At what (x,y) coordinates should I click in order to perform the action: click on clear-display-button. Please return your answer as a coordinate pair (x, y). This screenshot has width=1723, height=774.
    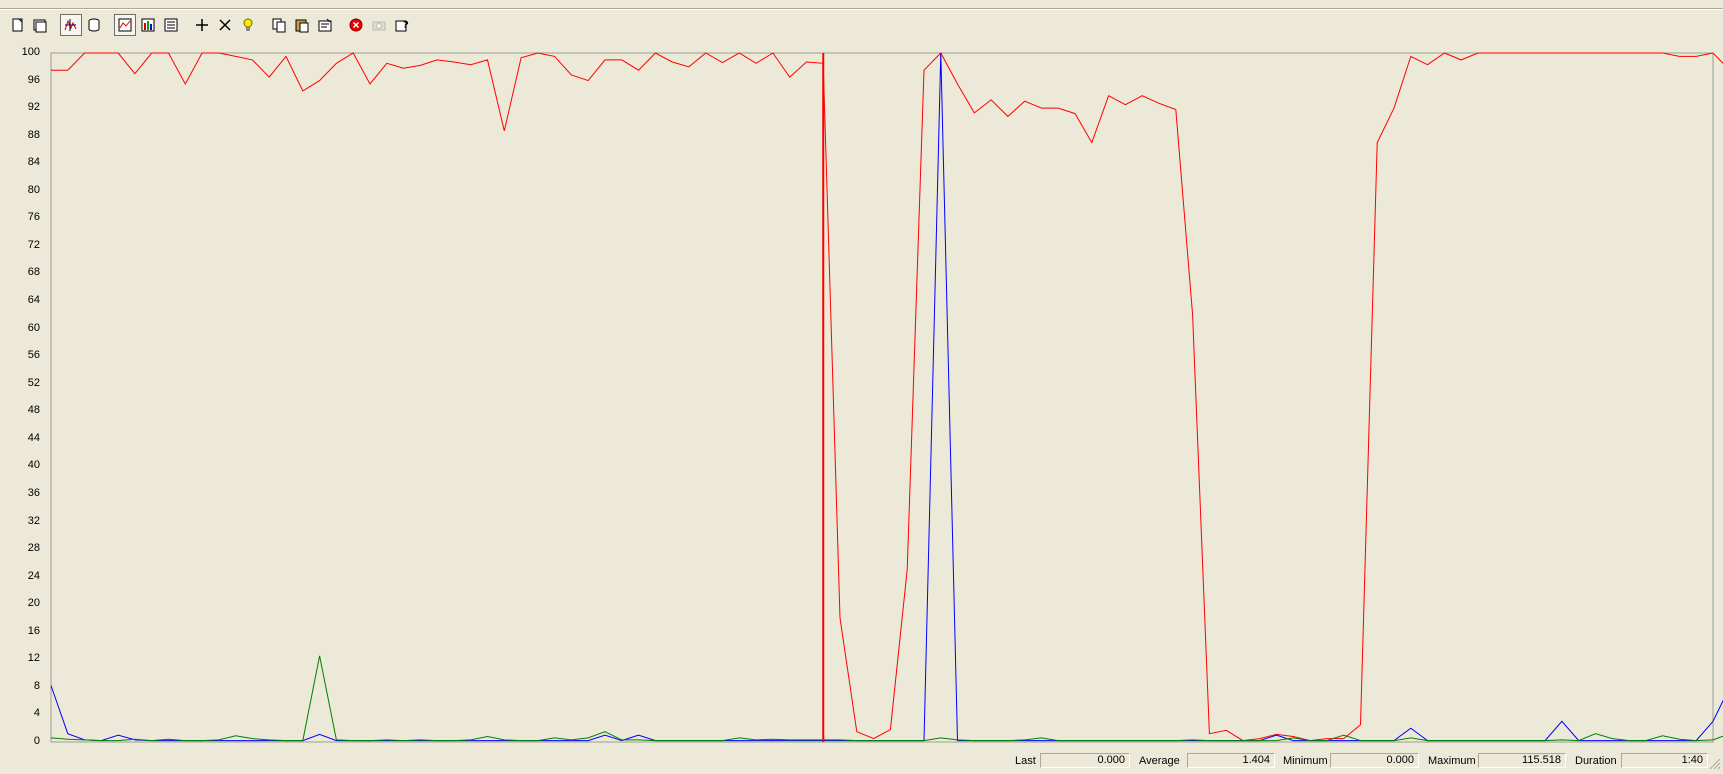
    Looking at the image, I should click on (40, 25).